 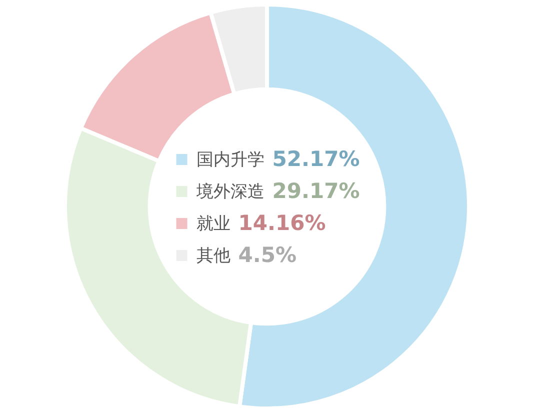 What do you see at coordinates (213, 223) in the screenshot?
I see `legend-label: 就业` at bounding box center [213, 223].